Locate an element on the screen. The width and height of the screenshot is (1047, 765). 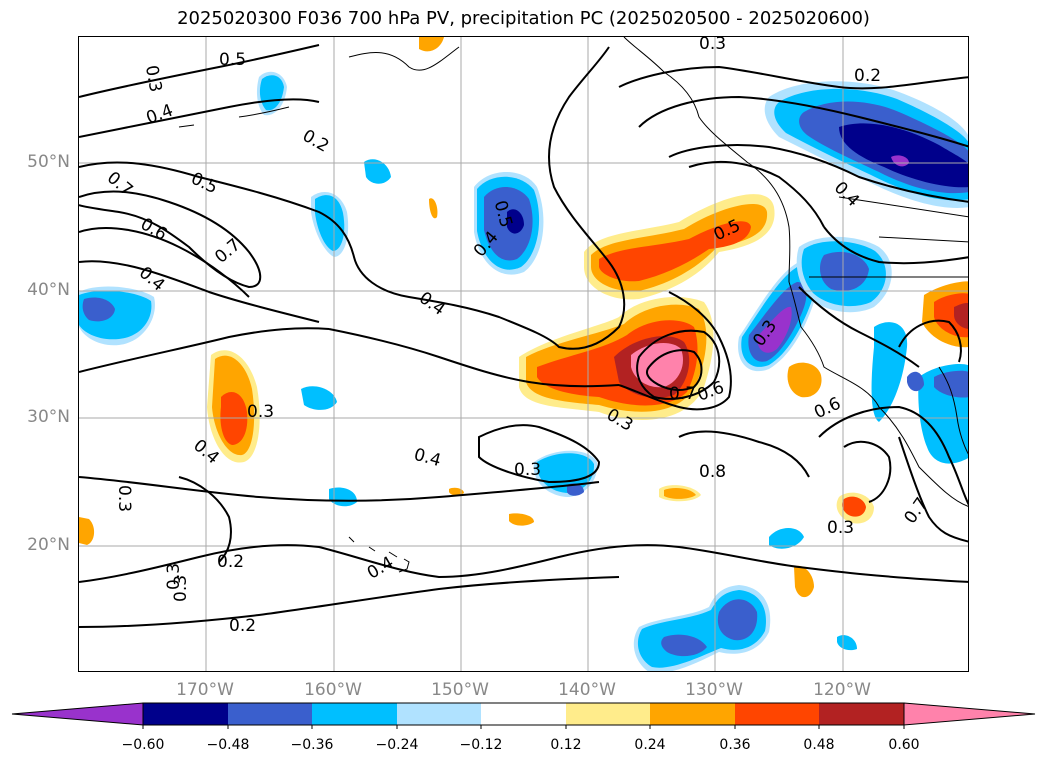
colorbar-tick-label: −0.60 is located at coordinates (143, 745).